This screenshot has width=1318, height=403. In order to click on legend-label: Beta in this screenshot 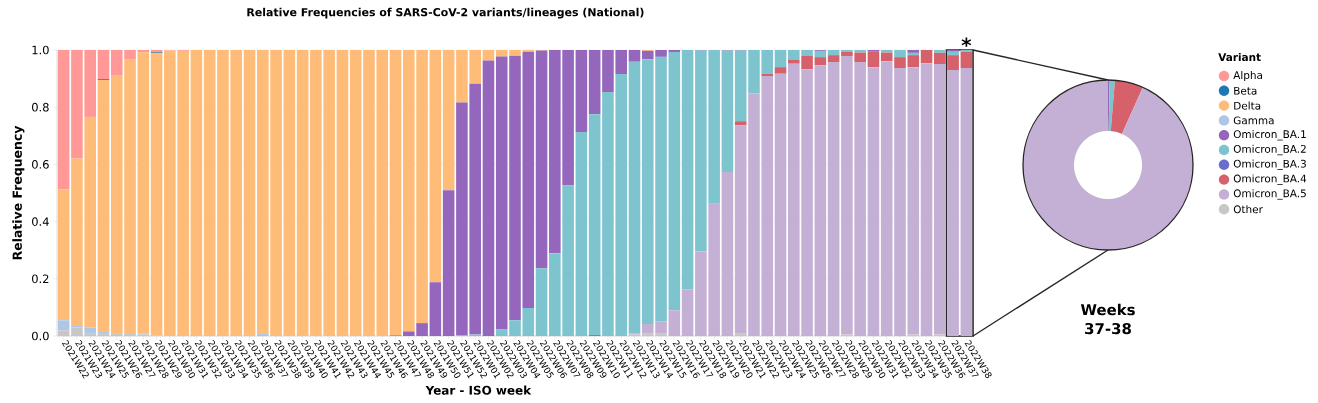, I will do `click(1245, 90)`.